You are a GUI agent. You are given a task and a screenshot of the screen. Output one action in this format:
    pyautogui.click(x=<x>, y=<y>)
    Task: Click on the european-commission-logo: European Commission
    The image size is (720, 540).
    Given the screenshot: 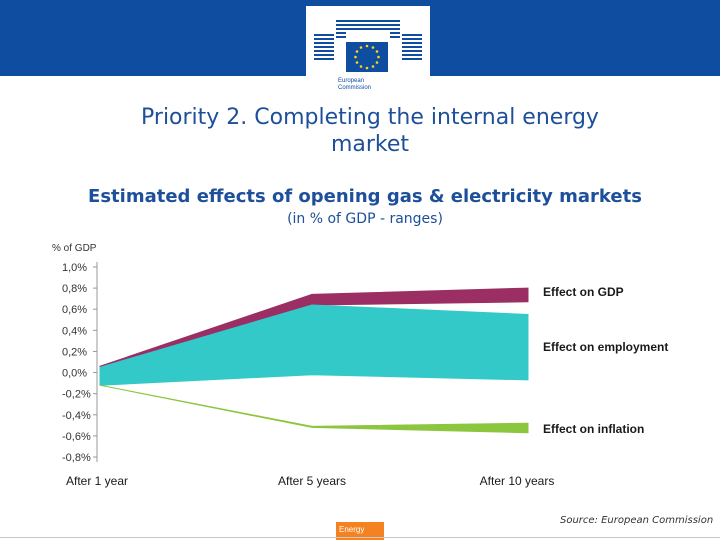 What is the action you would take?
    pyautogui.click(x=368, y=58)
    